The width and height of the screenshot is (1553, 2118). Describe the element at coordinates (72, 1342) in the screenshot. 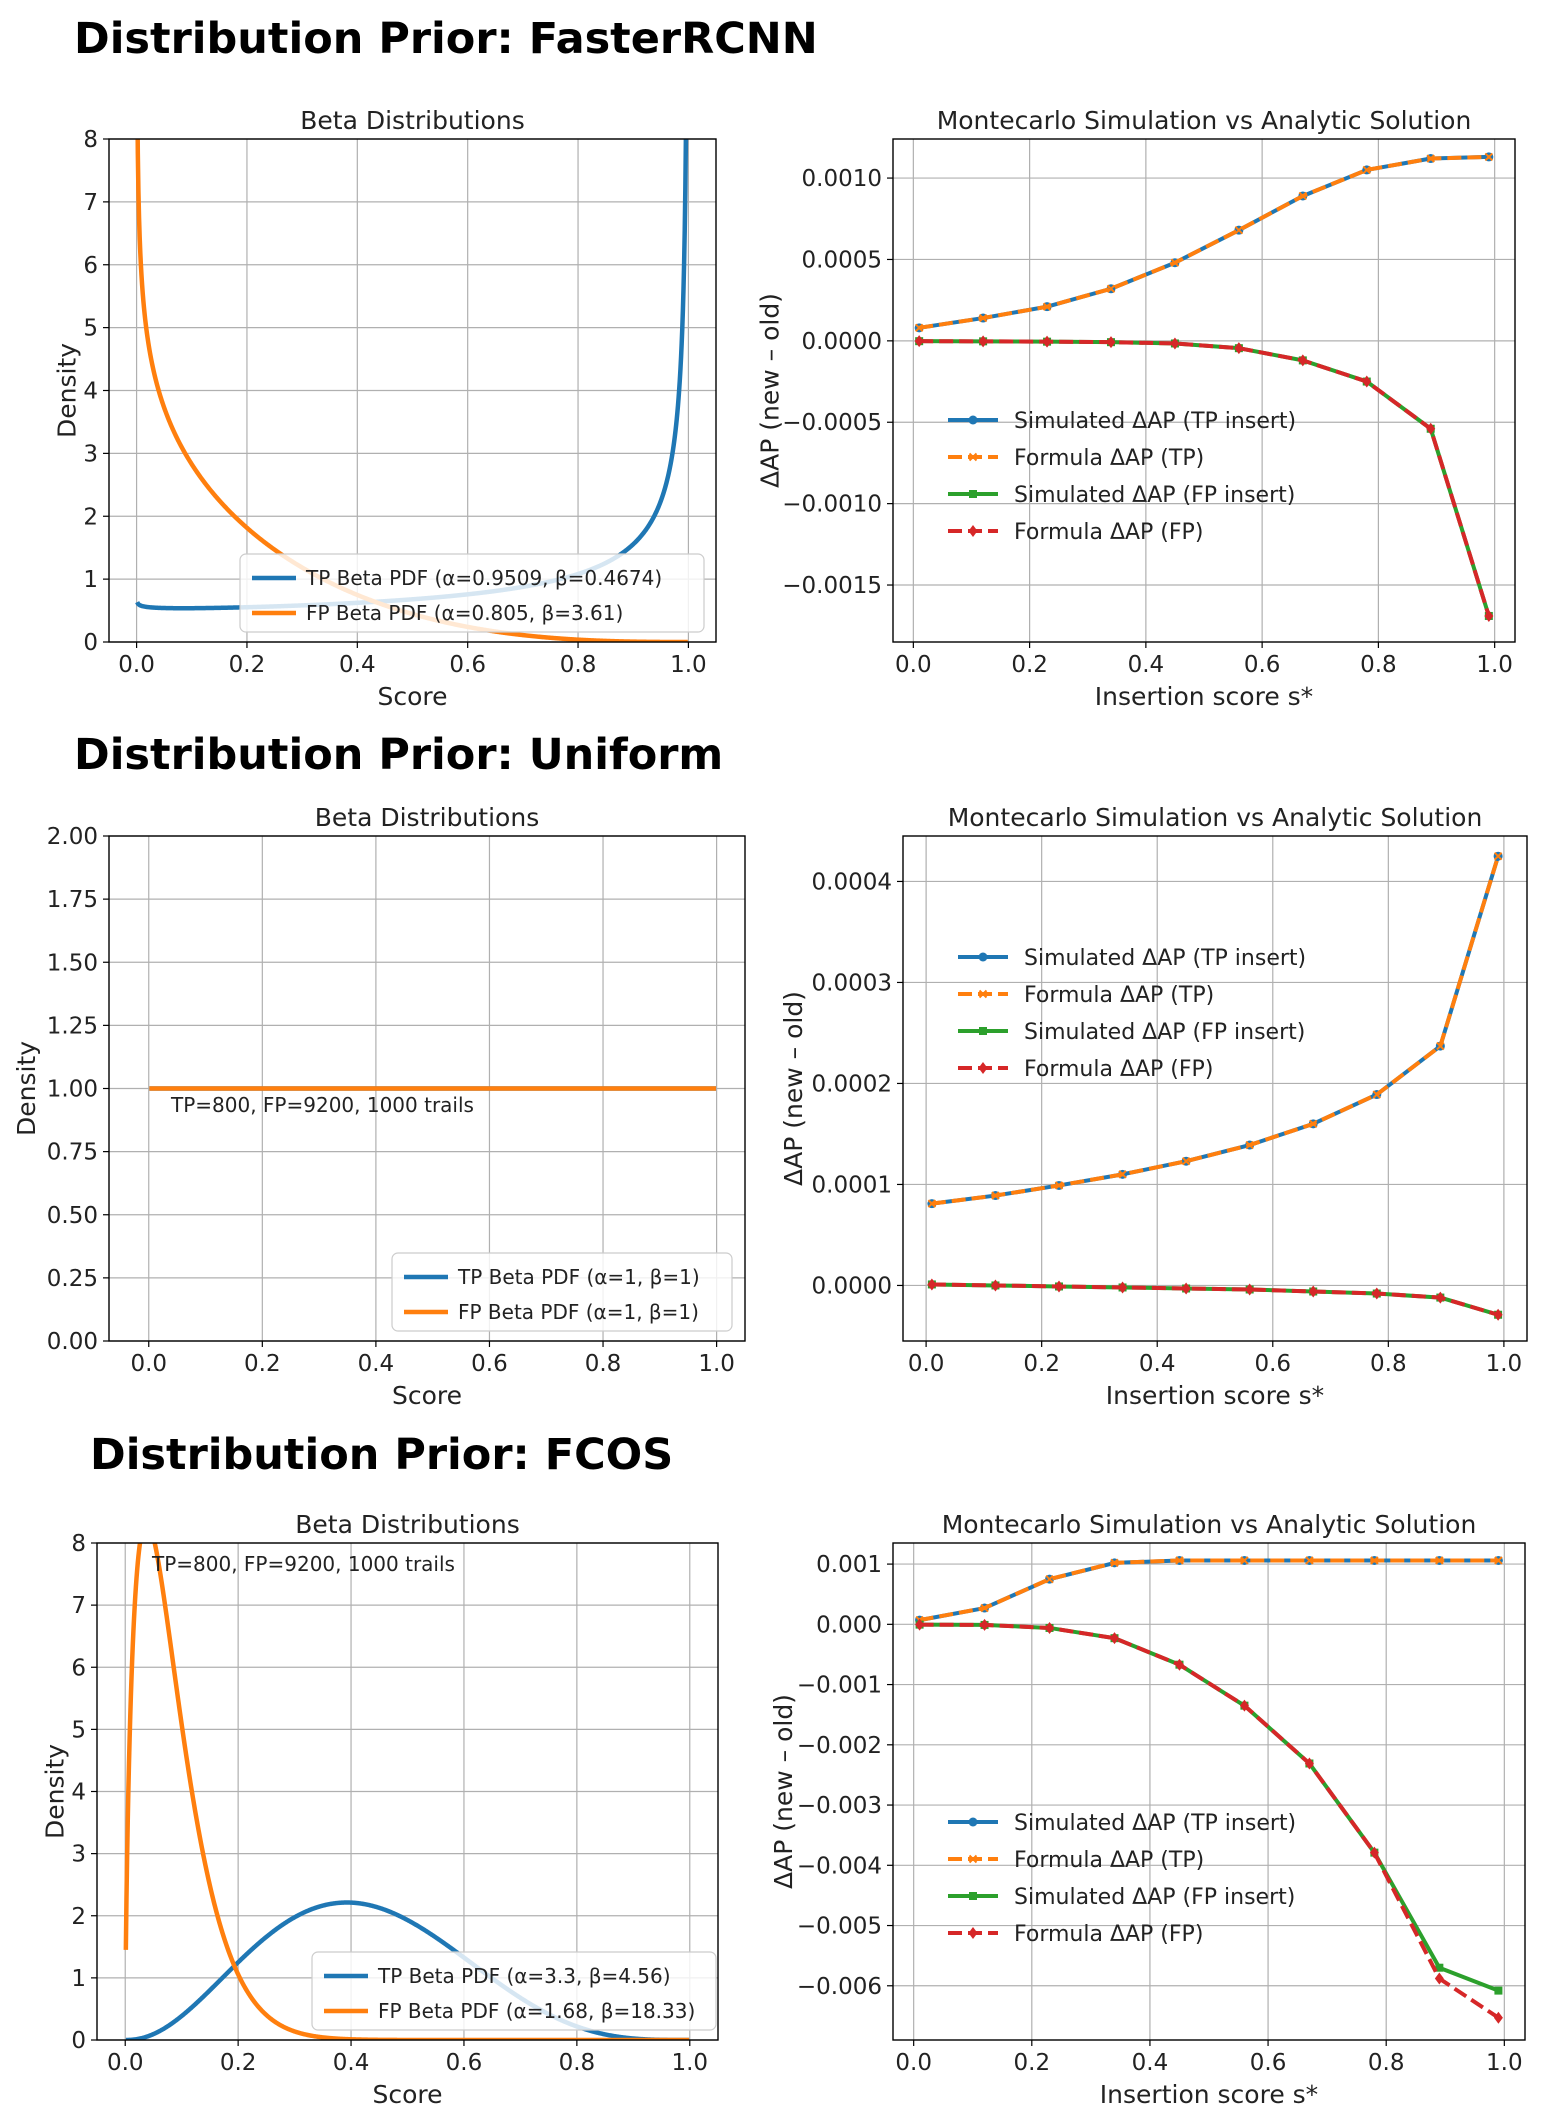

I see `y-tick-label: 0.00` at that location.